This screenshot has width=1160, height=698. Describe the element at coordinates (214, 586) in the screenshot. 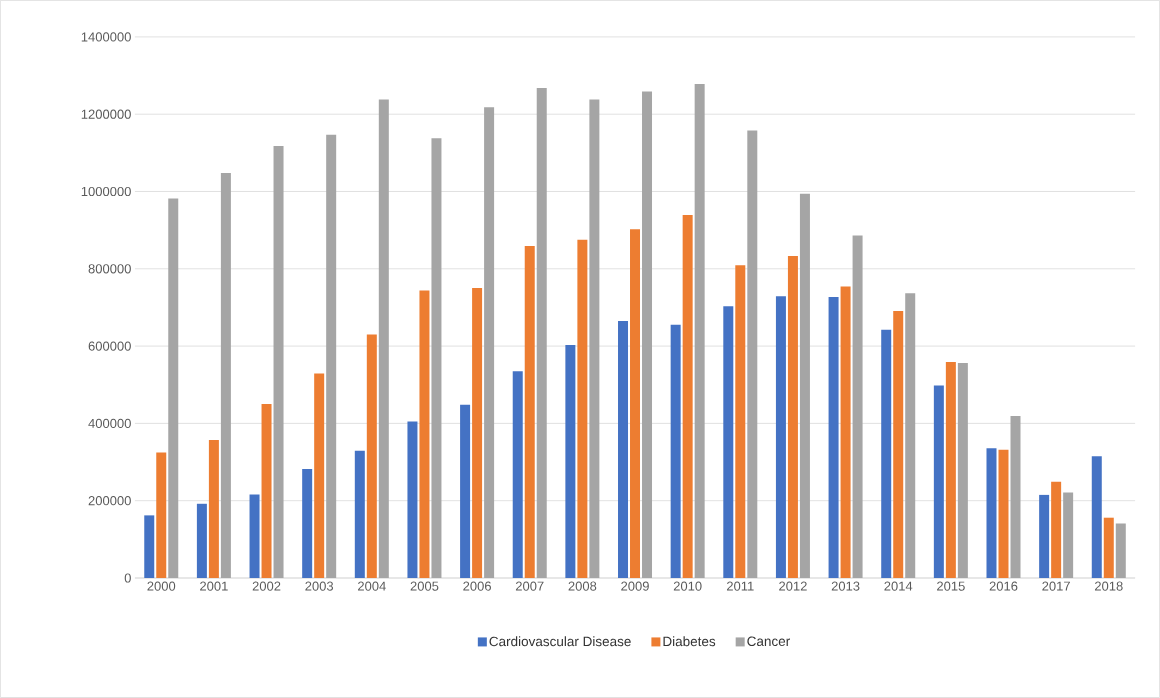

I see `x-tick-label: 2001` at that location.